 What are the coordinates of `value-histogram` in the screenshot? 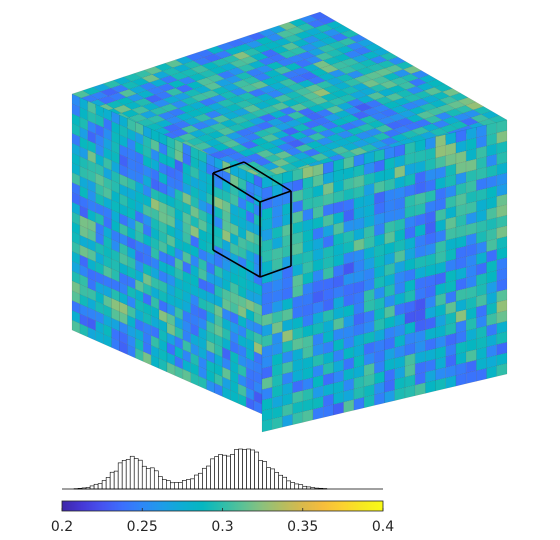 It's located at (222, 469).